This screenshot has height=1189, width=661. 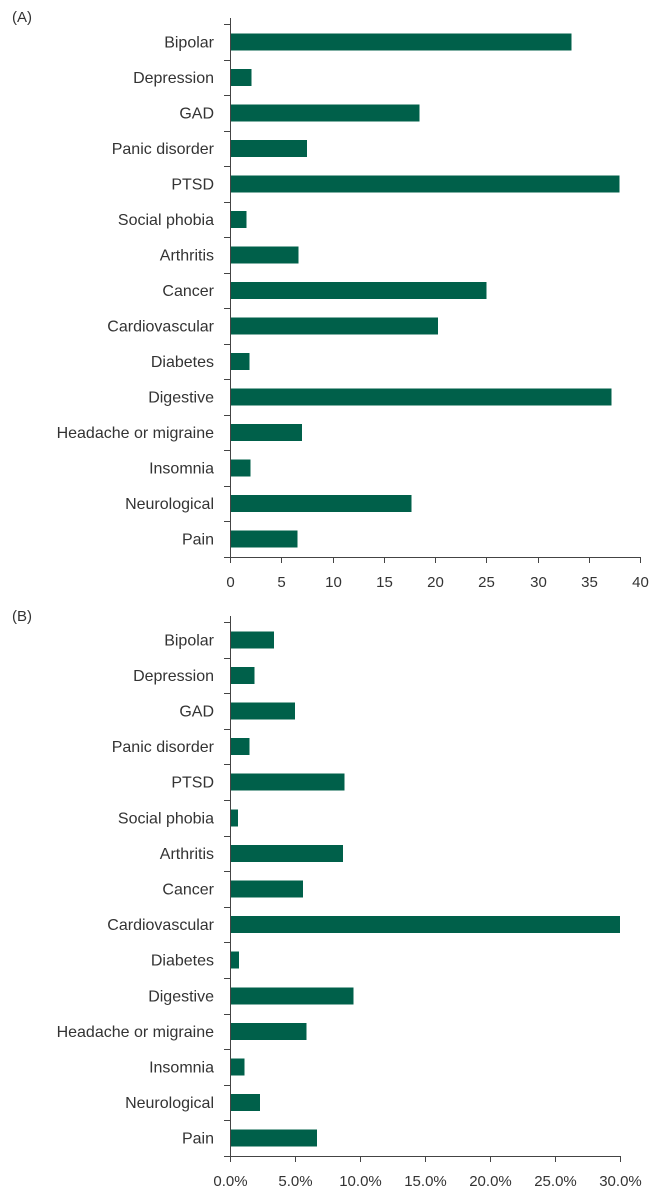 What do you see at coordinates (160, 925) in the screenshot?
I see `panel-b-category-label: Cardiovascular` at bounding box center [160, 925].